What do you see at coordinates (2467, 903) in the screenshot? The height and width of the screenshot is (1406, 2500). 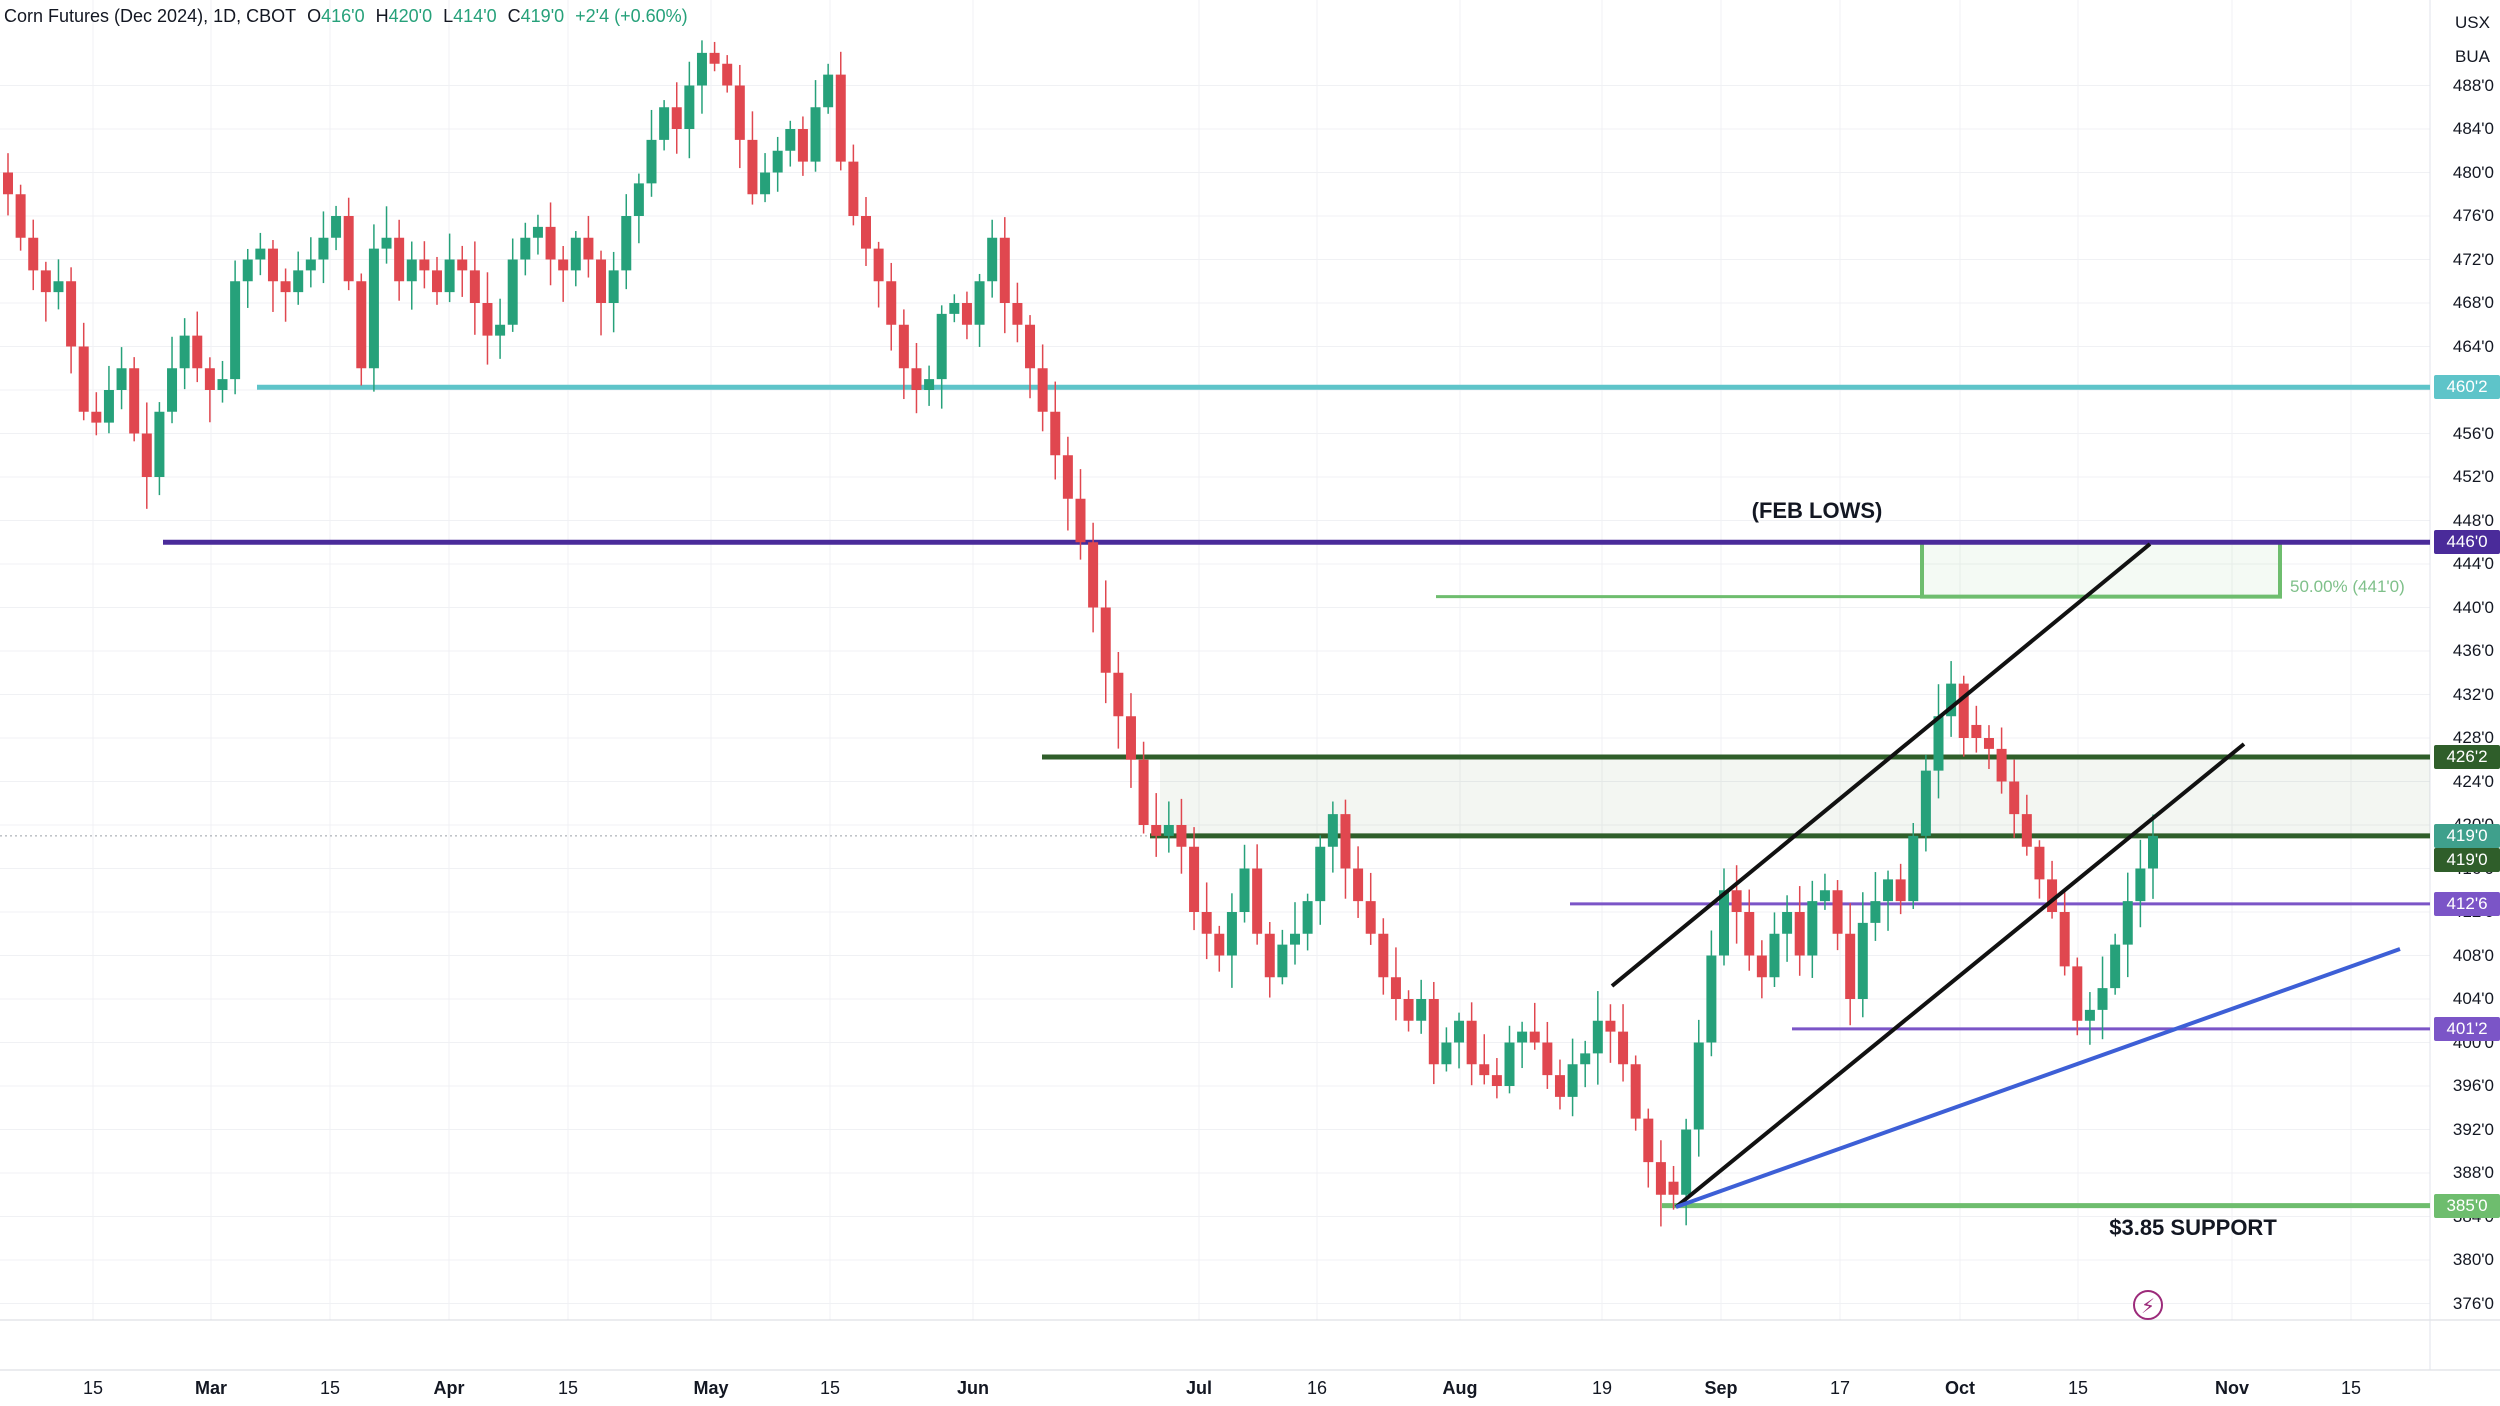 I see `price-level-tag: 412'6` at bounding box center [2467, 903].